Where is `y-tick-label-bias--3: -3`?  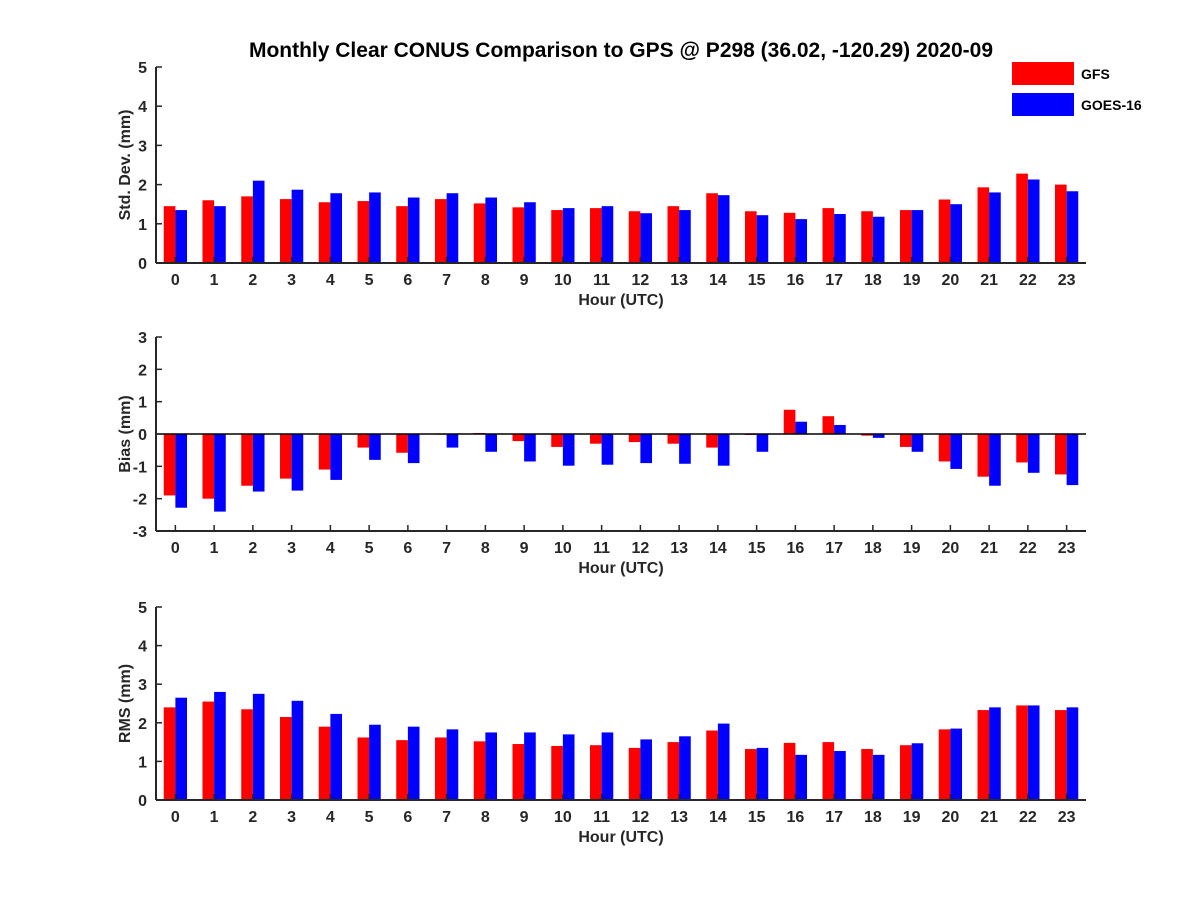 y-tick-label-bias--3: -3 is located at coordinates (140, 532).